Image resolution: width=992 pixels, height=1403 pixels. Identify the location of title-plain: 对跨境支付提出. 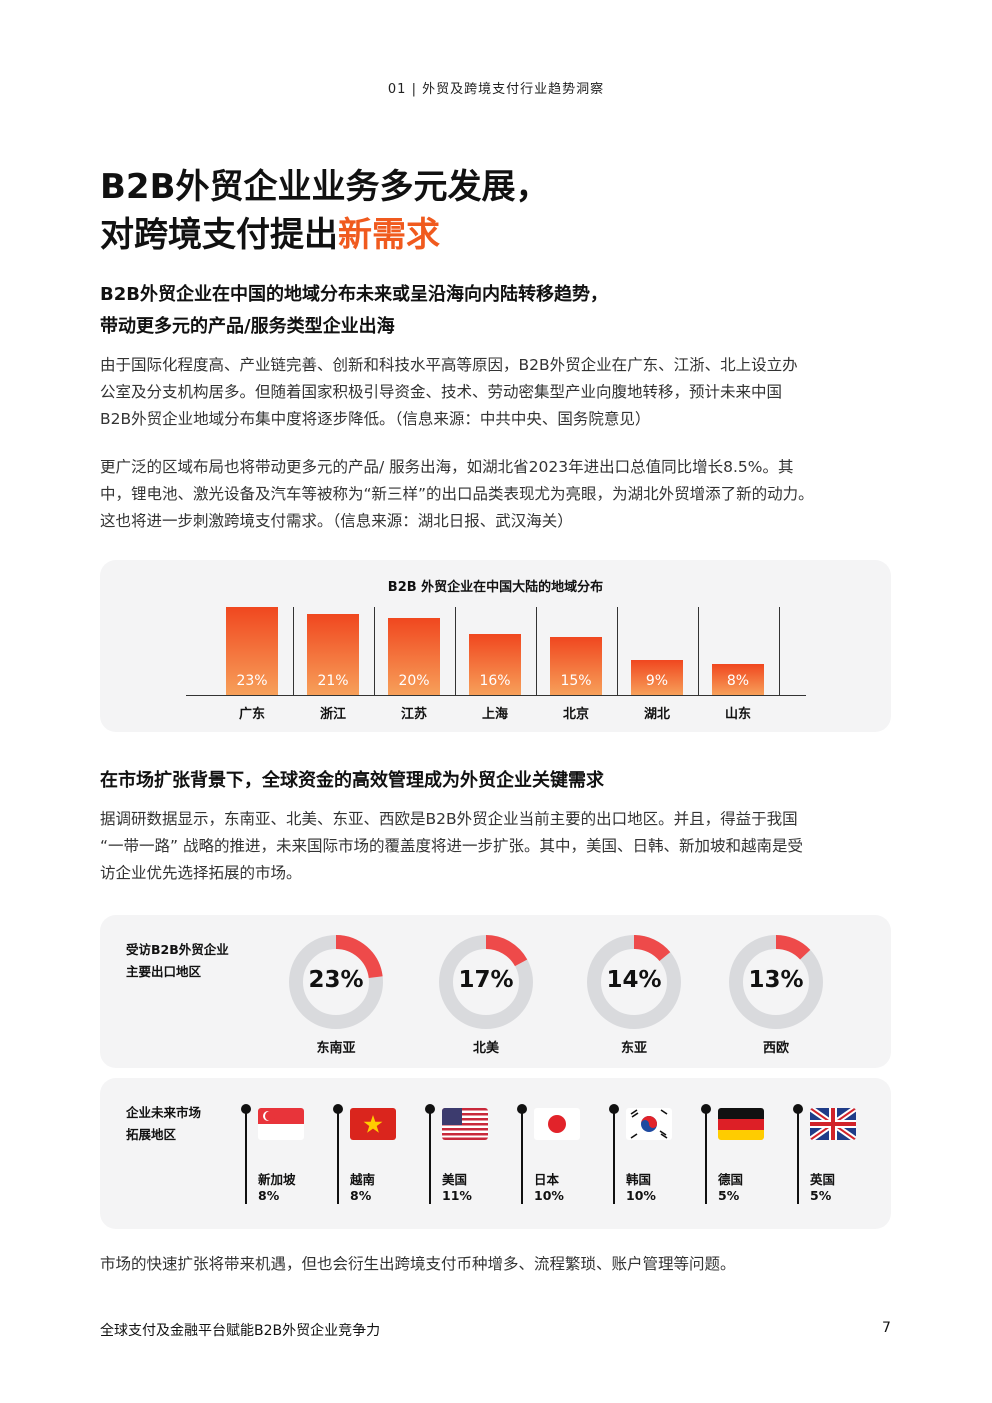
(219, 235).